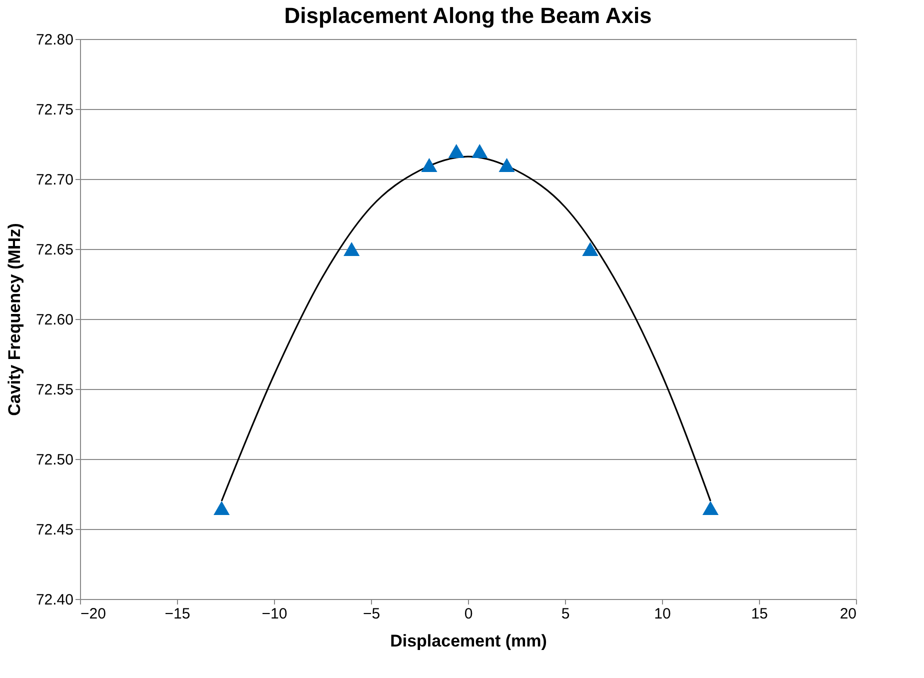  I want to click on y-tick-label: 72.45, so click(55, 530).